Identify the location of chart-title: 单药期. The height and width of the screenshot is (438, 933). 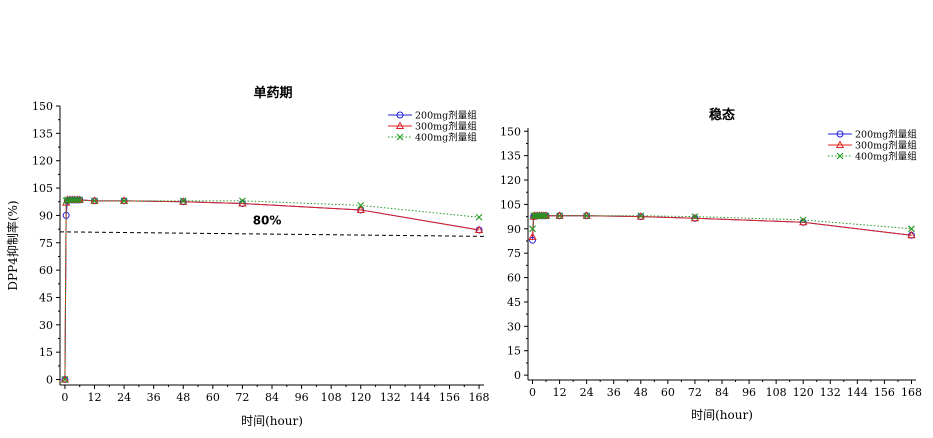
(272, 93).